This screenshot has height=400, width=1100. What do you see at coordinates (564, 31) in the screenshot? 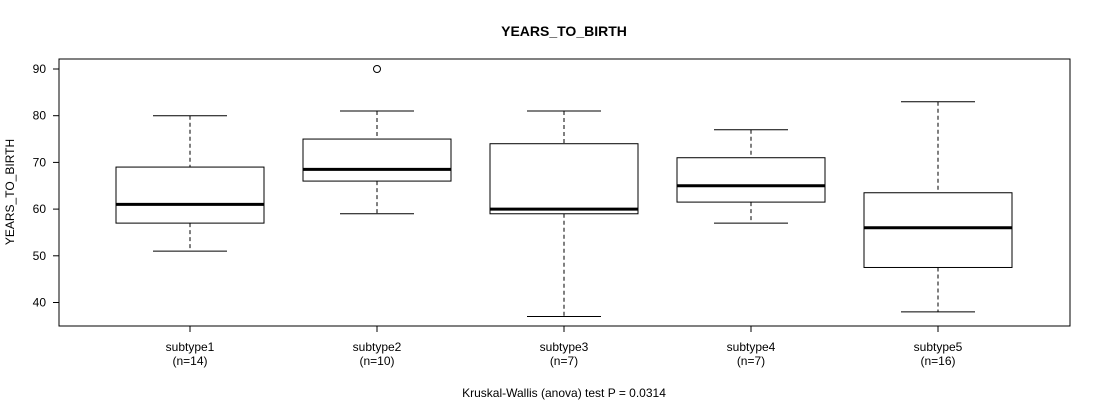
I see `chart-title: YEARS_TO_BIRTH` at bounding box center [564, 31].